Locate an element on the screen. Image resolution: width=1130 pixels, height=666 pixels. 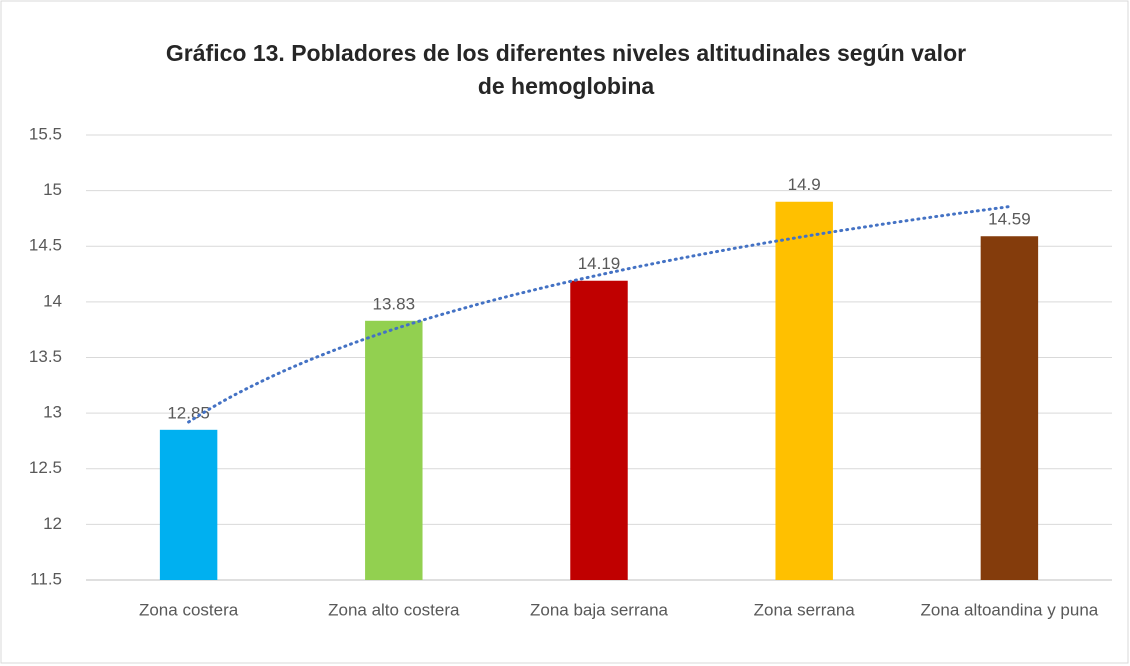
y-tick-label: 13.5 is located at coordinates (45, 356).